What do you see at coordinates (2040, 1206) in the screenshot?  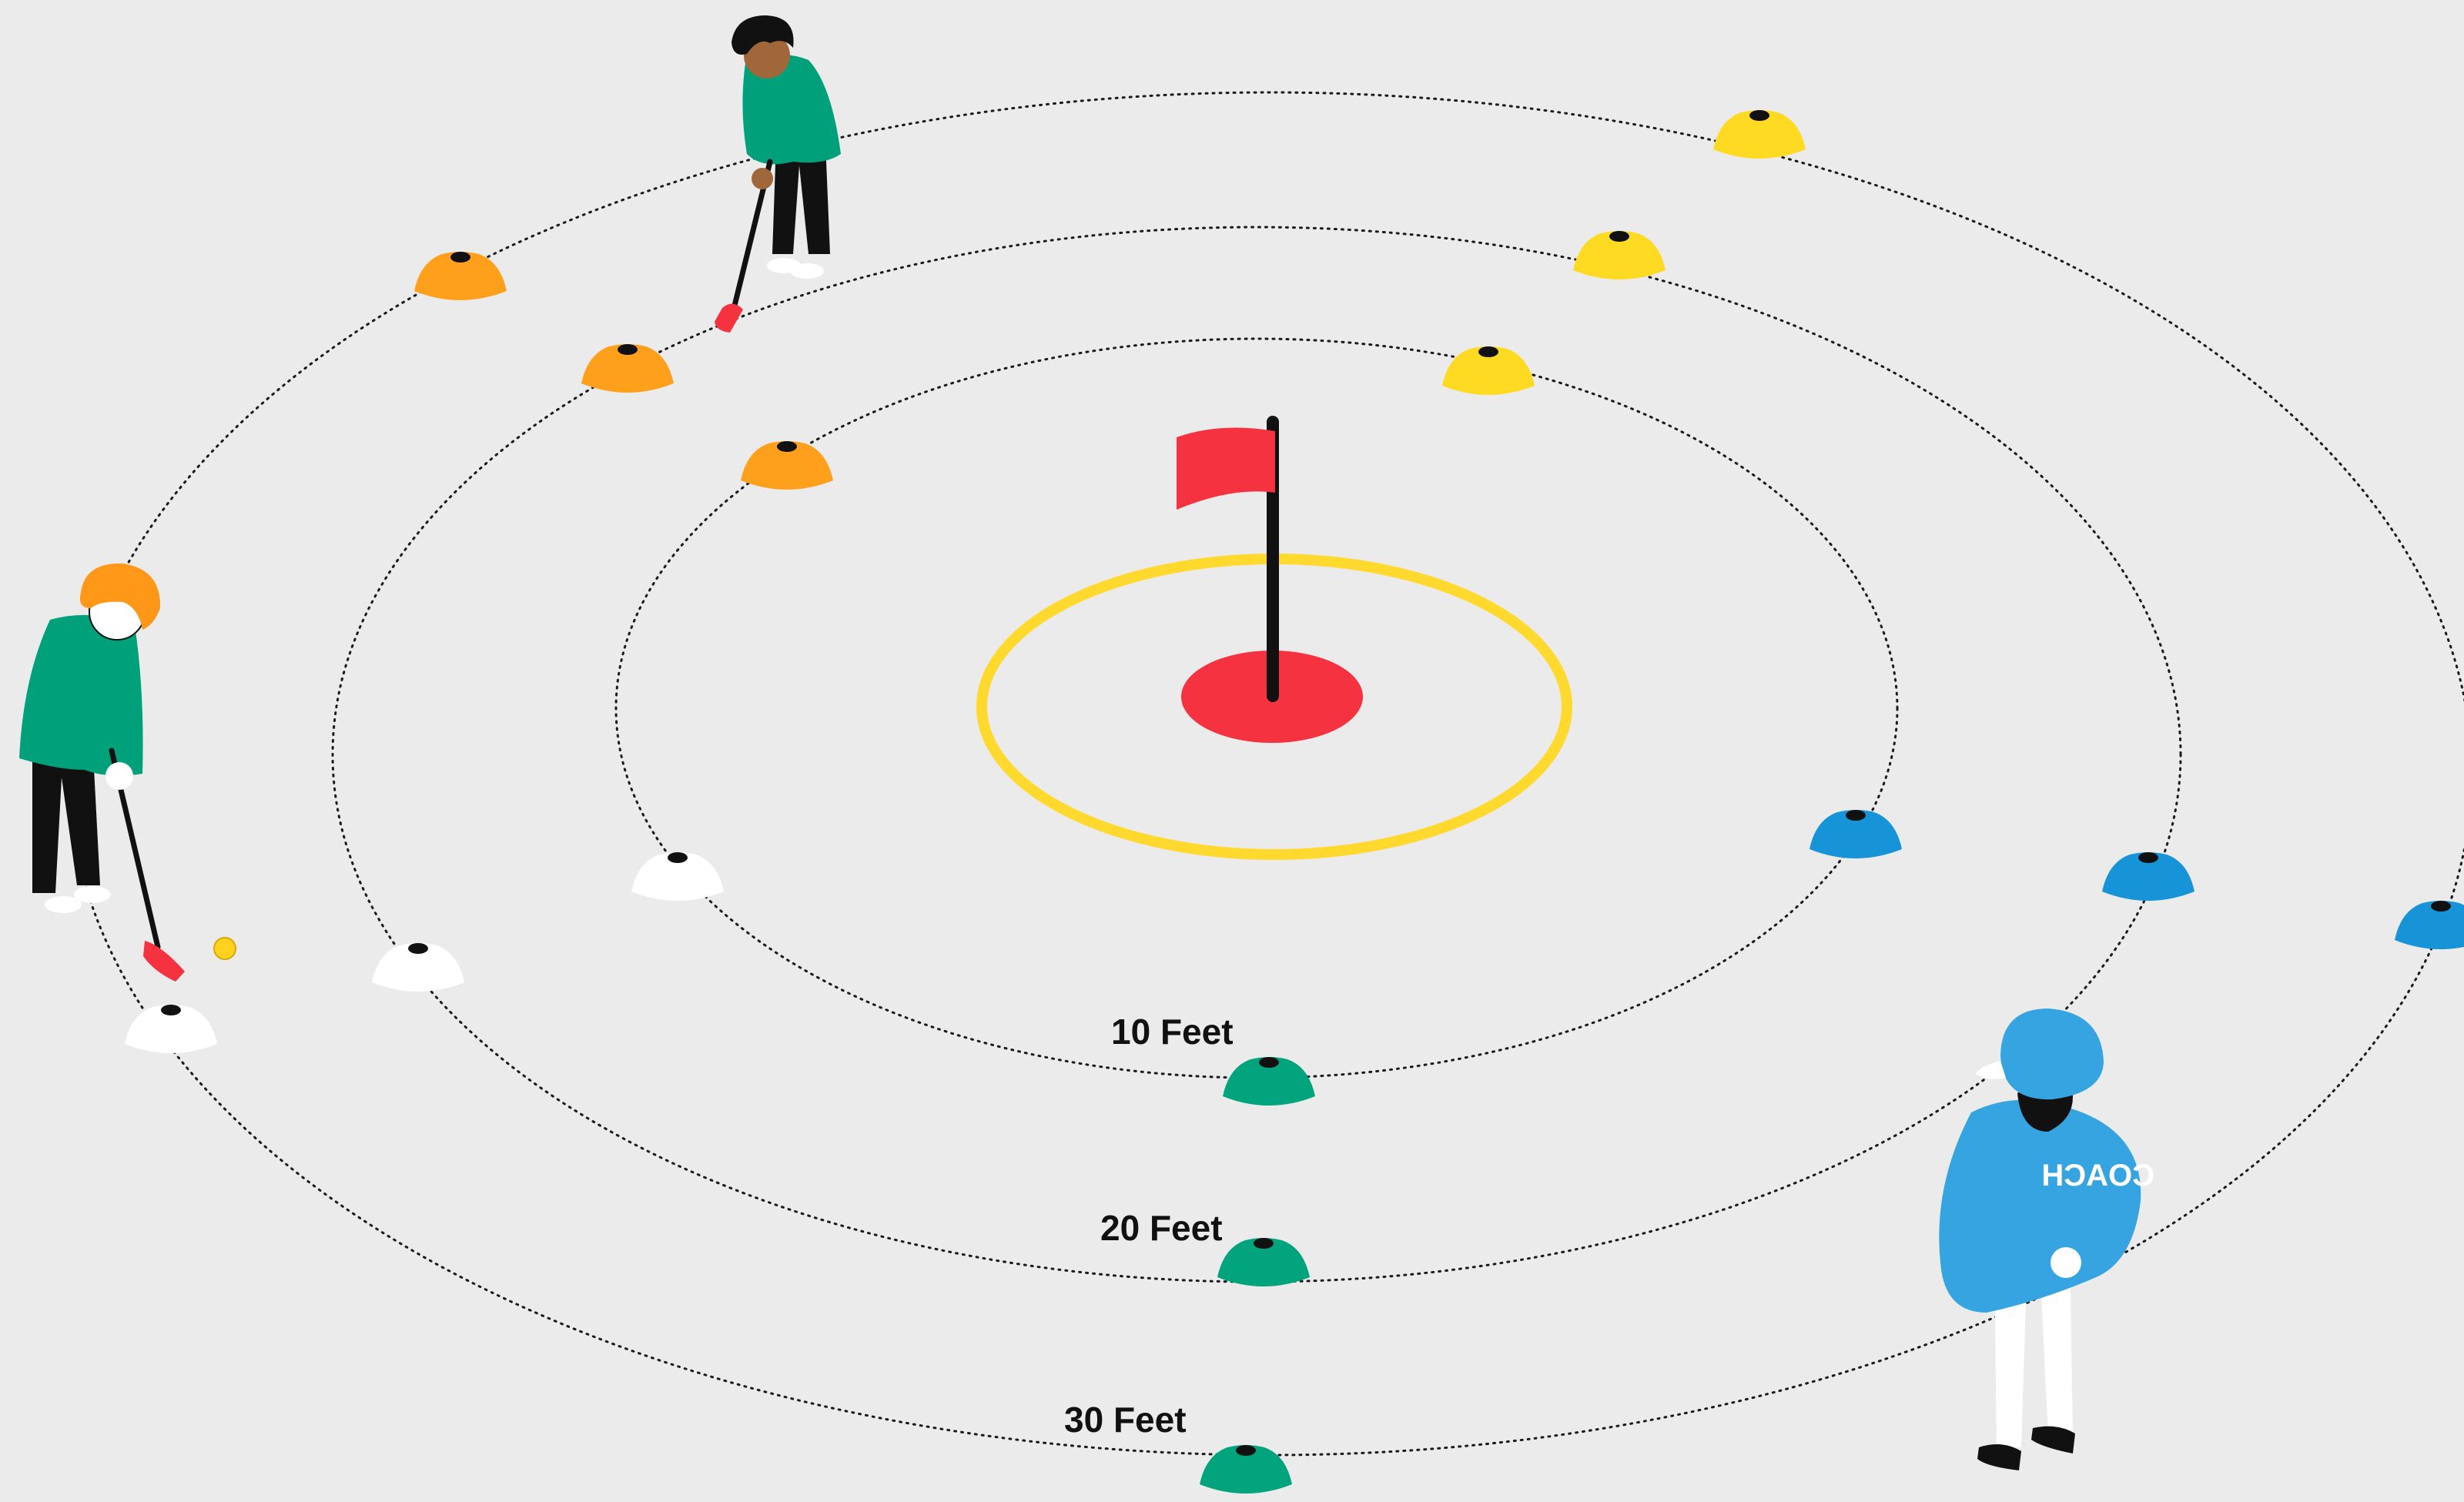 I see `coach-shirt` at bounding box center [2040, 1206].